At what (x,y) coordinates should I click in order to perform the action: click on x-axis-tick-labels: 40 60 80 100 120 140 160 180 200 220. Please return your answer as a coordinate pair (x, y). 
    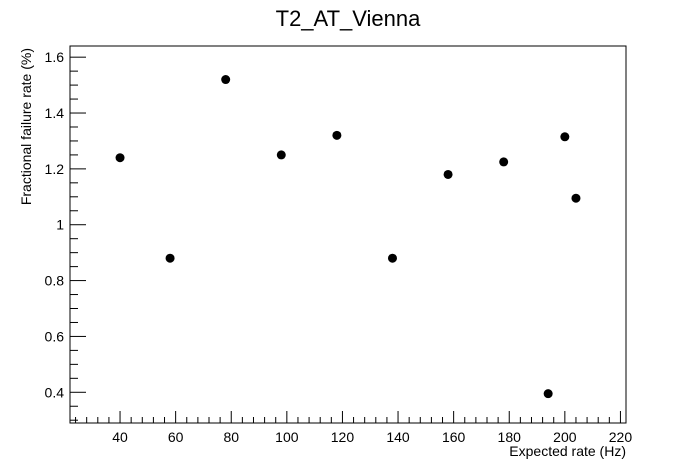
    Looking at the image, I should click on (372, 437).